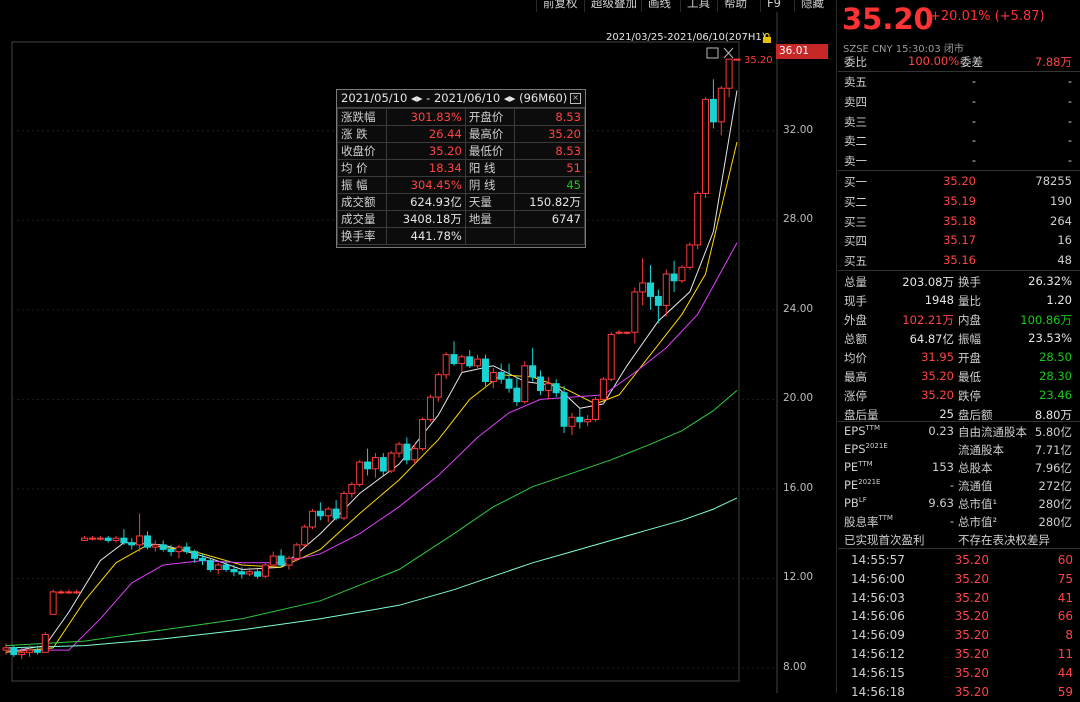 This screenshot has width=1080, height=702. I want to click on popup-row: 换手率 441.78%, so click(460, 236).